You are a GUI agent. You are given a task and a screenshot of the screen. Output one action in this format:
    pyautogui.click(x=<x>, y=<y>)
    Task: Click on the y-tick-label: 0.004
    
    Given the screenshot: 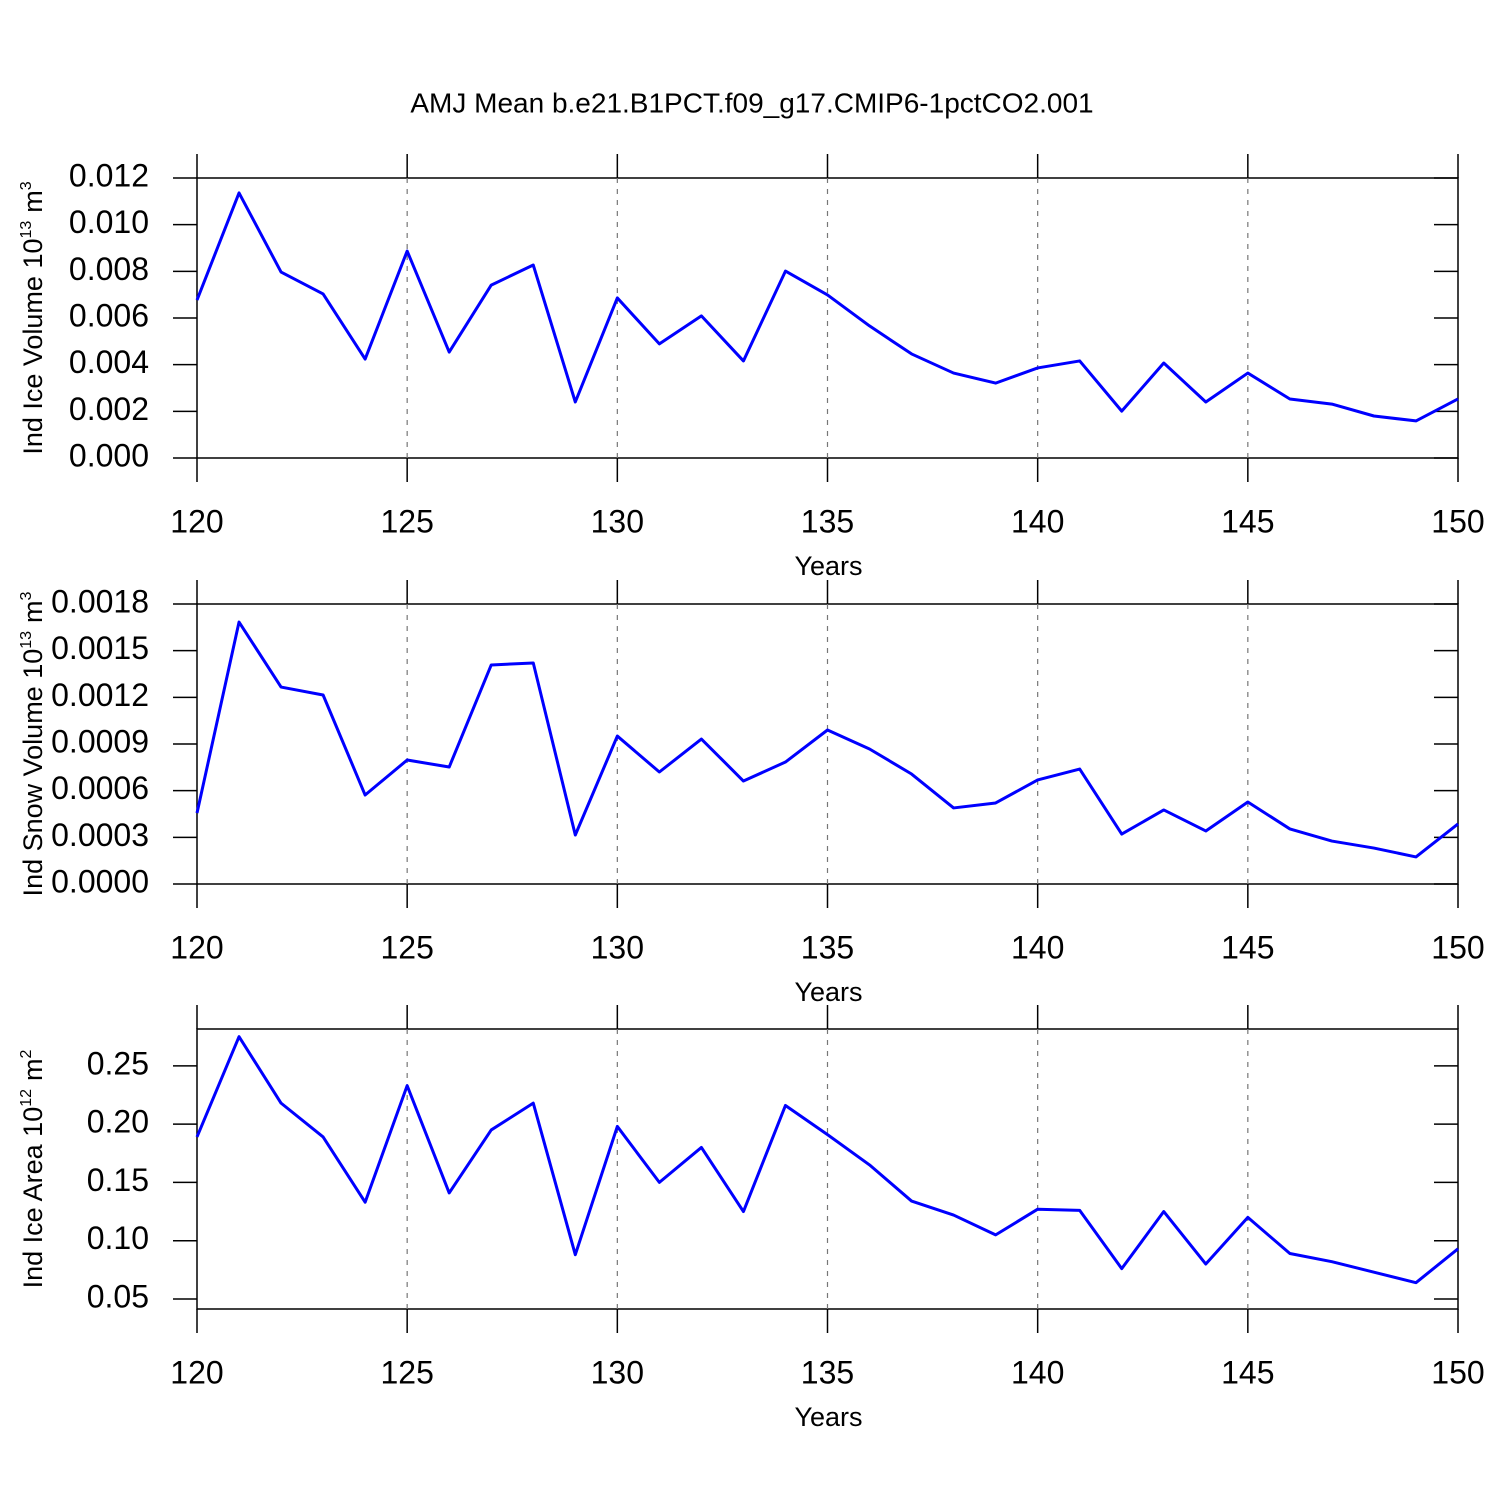 What is the action you would take?
    pyautogui.click(x=109, y=362)
    